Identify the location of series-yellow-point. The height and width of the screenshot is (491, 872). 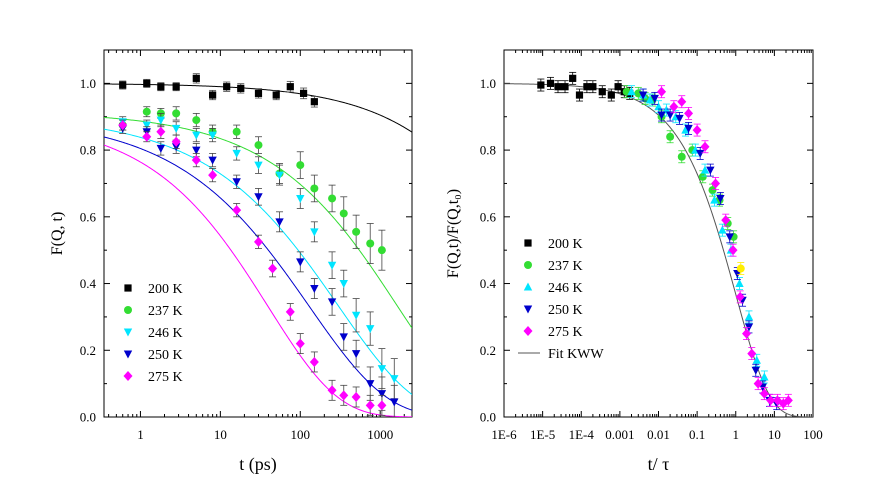
(740, 268).